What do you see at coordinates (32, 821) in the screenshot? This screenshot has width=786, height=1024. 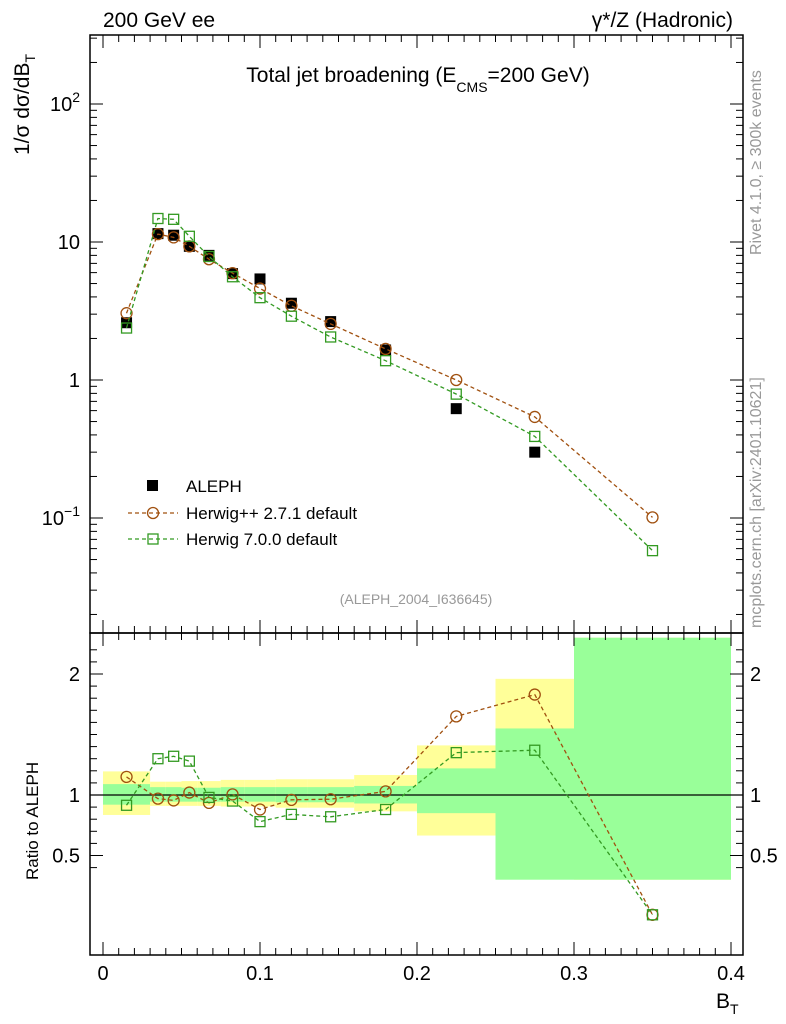 I see `ratio-y-axis-label: Ratio to ALEPH` at bounding box center [32, 821].